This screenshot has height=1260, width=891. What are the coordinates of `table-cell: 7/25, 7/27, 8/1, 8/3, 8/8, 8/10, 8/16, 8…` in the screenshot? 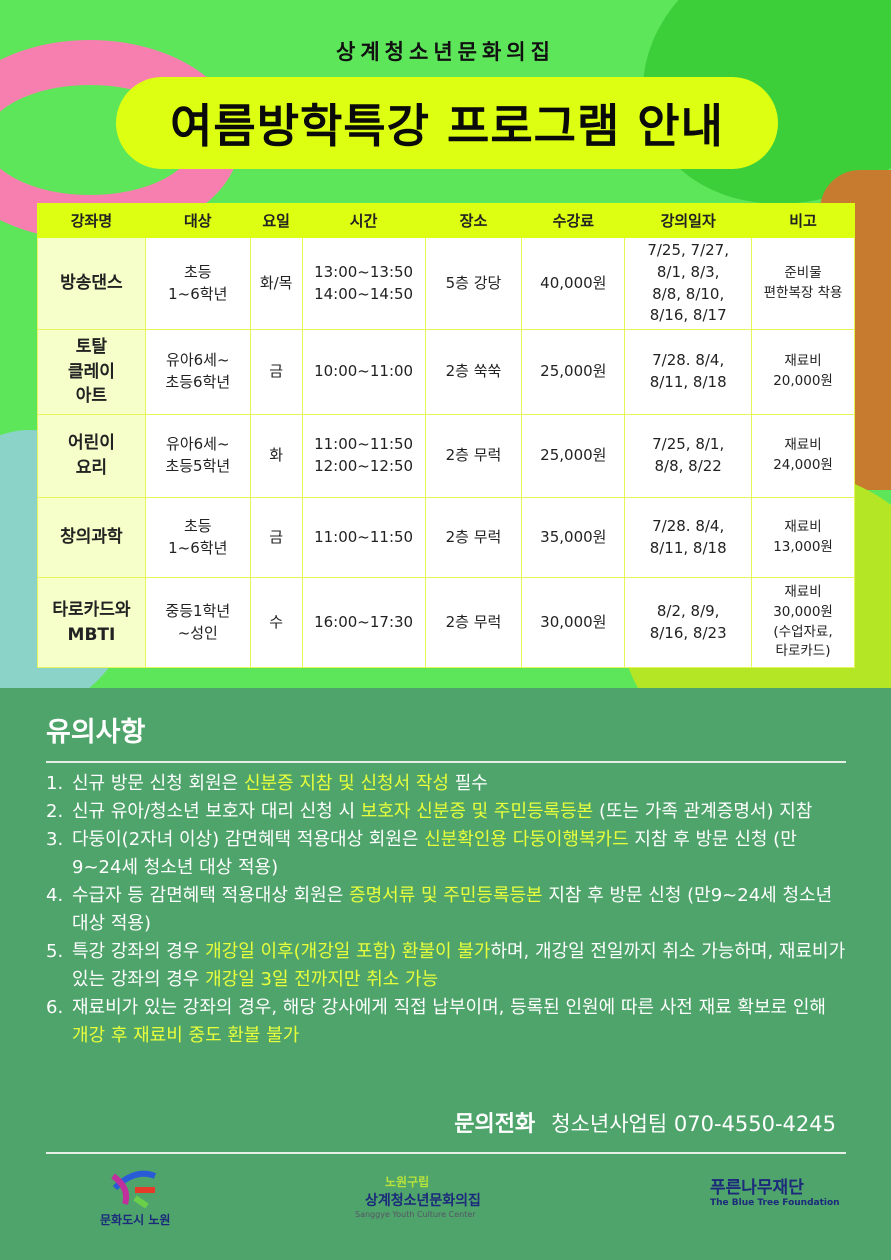 It's located at (688, 283).